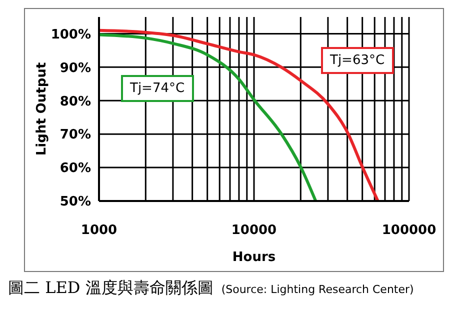 The height and width of the screenshot is (309, 462). I want to click on x-tick-label: 1000, so click(99, 230).